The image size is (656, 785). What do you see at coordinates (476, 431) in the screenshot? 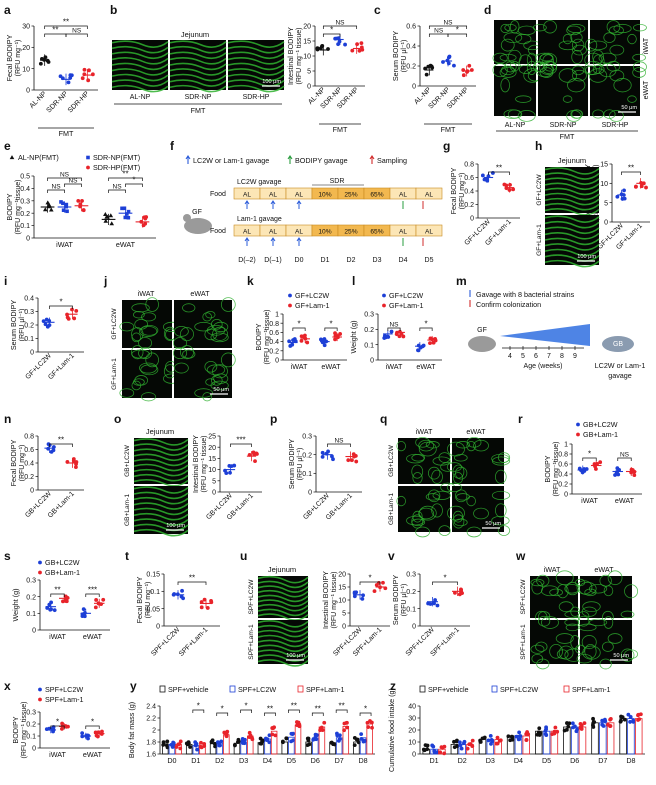
I see `micro-col-q-ewat: eWAT` at bounding box center [476, 431].